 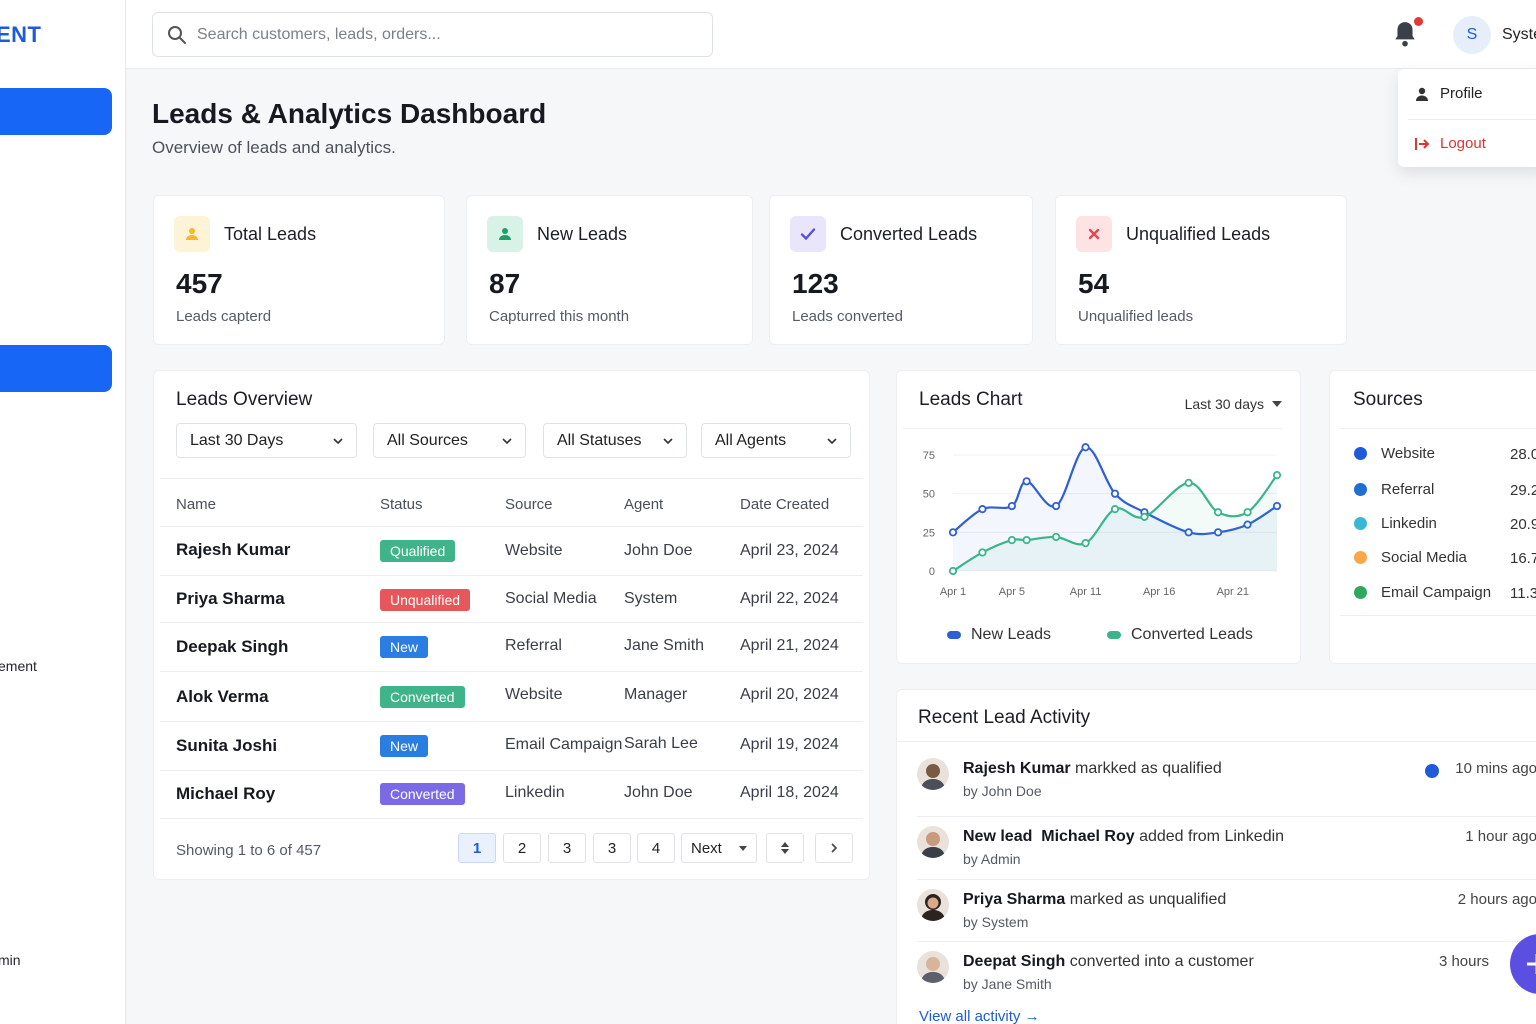 I want to click on caret-down-icon, so click(x=743, y=848).